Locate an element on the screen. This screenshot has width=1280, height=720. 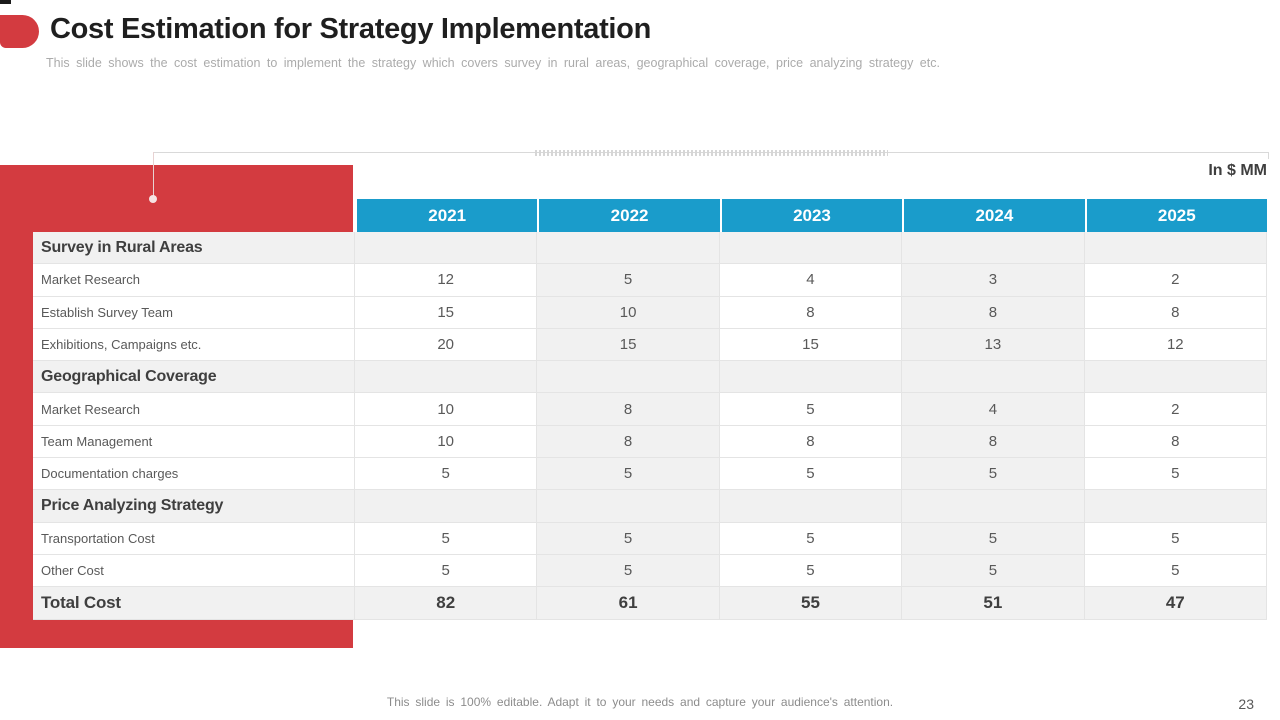
row-label: Total Cost is located at coordinates (194, 603).